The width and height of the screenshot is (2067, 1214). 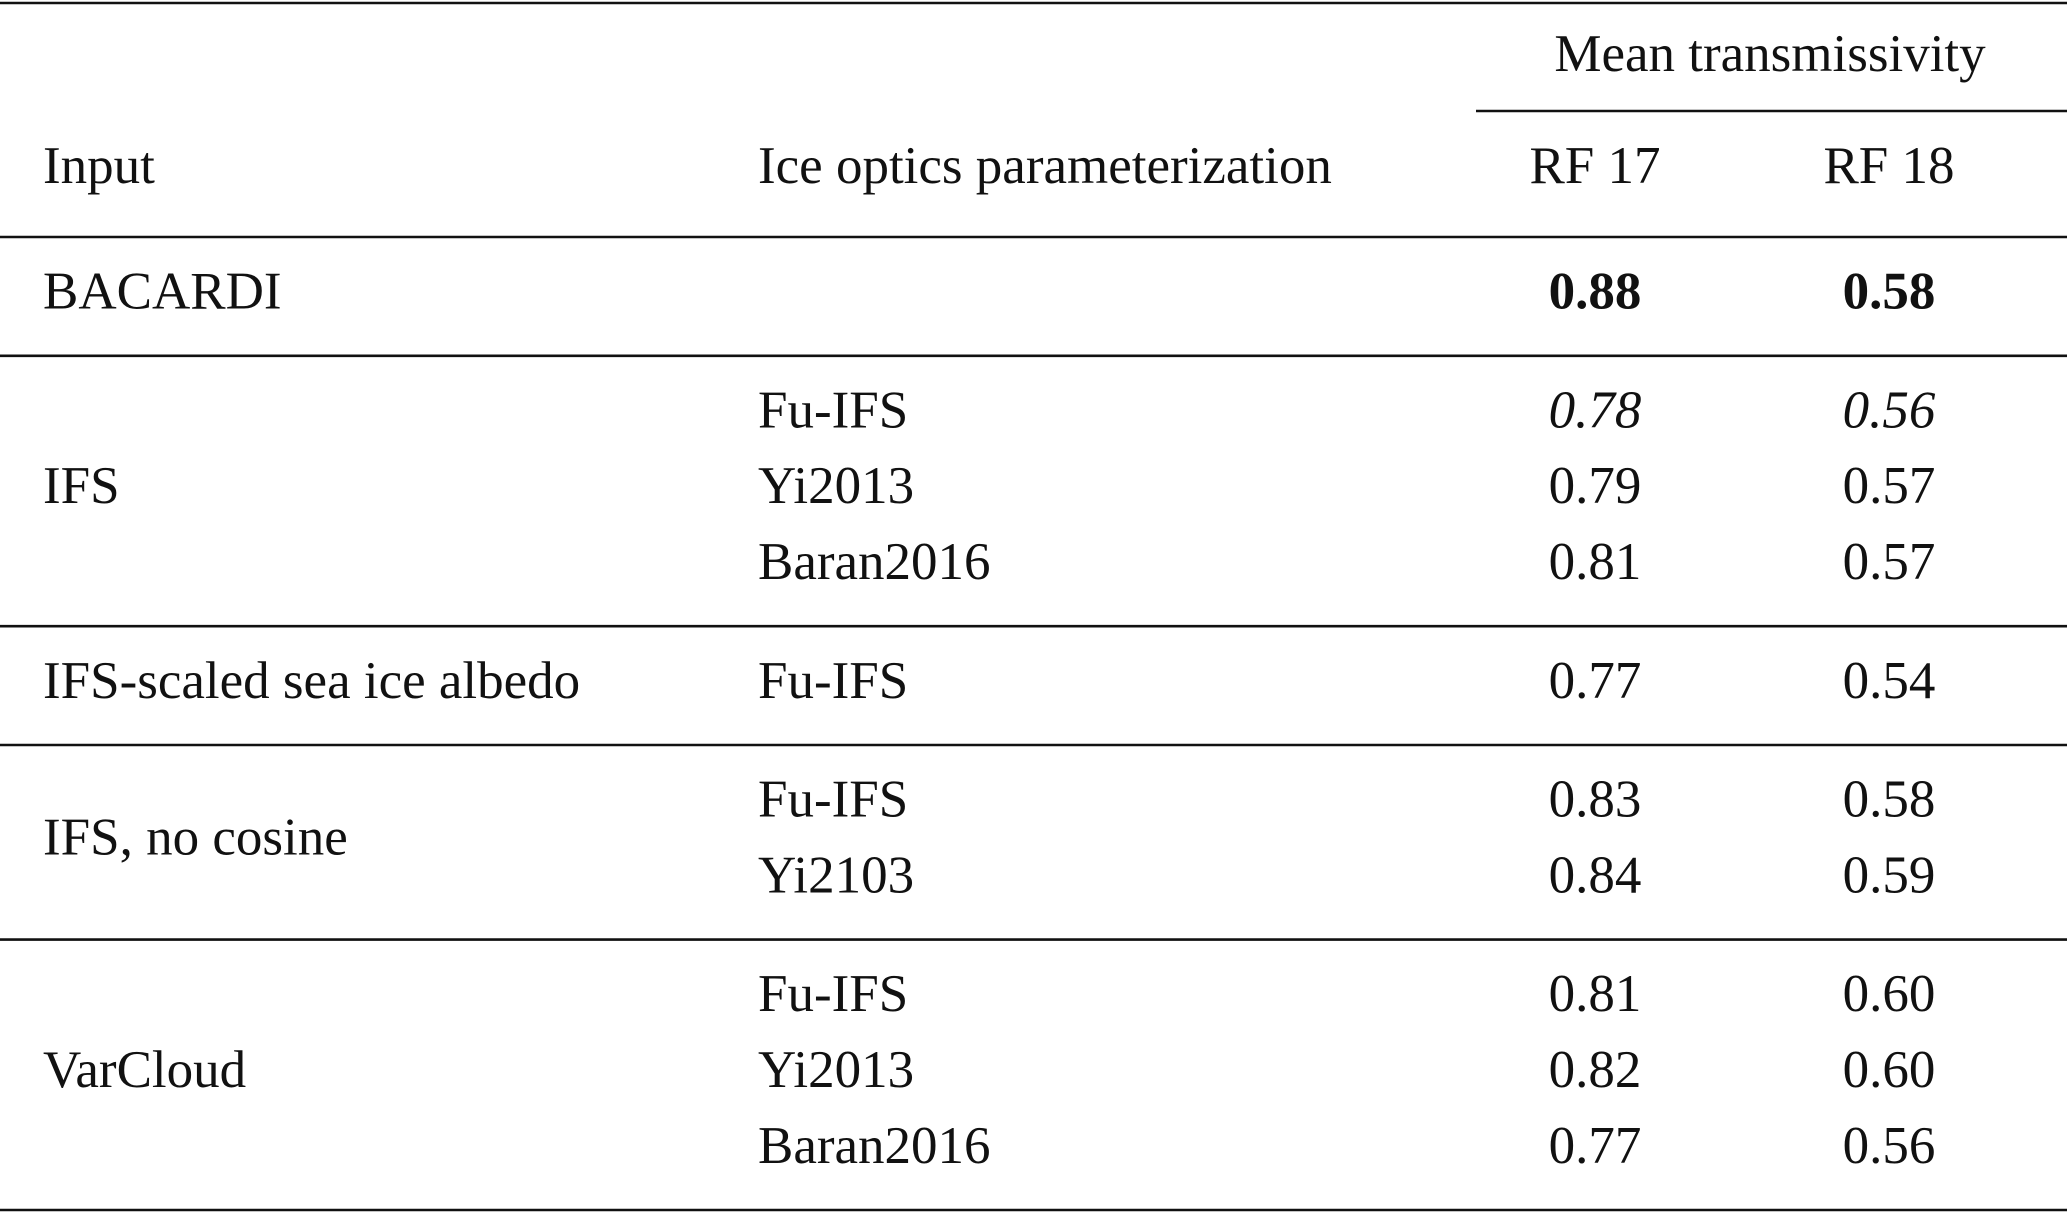 I want to click on input-cell: IFS-scaled sea ice albedo, so click(x=311, y=681).